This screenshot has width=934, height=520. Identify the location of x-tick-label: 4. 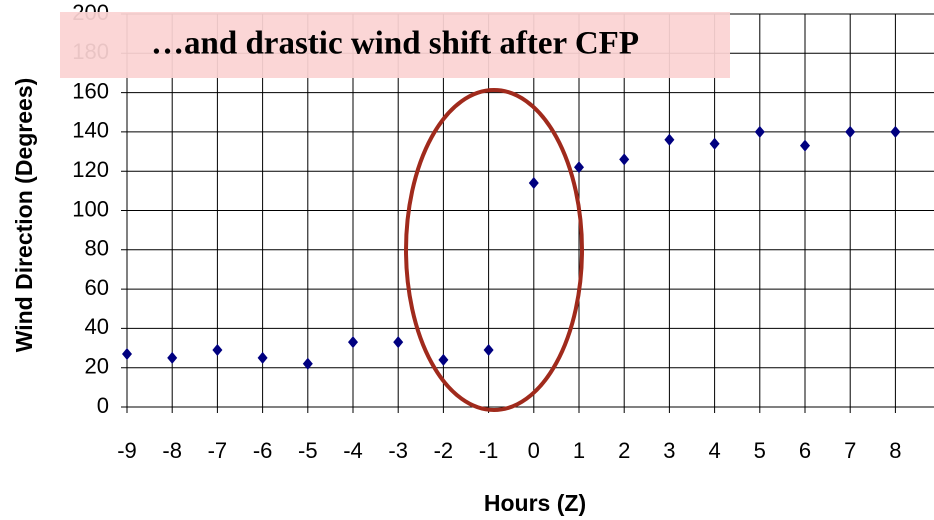
(714, 450).